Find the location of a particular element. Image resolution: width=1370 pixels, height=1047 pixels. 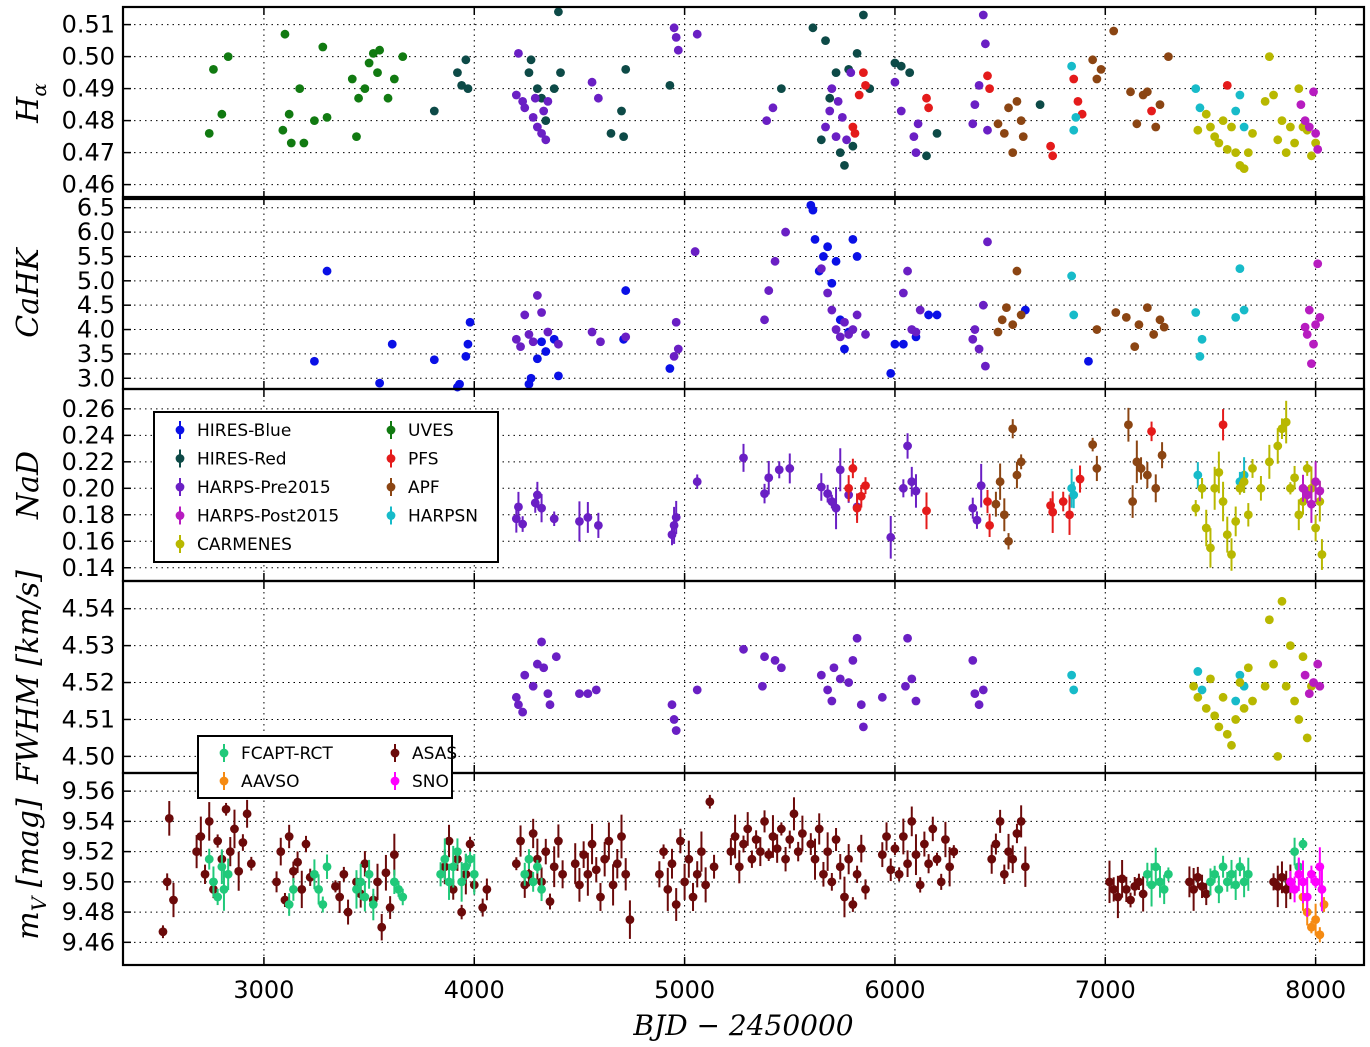

legend-entry: ASAS is located at coordinates (423, 754).